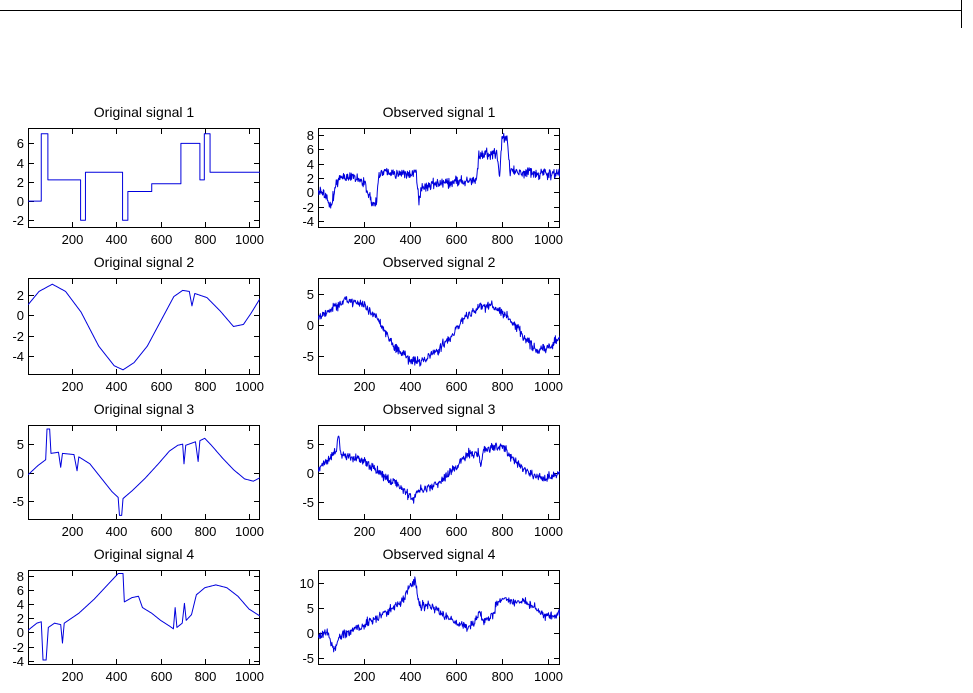  Describe the element at coordinates (439, 112) in the screenshot. I see `plot-title: Observed signal 1` at that location.